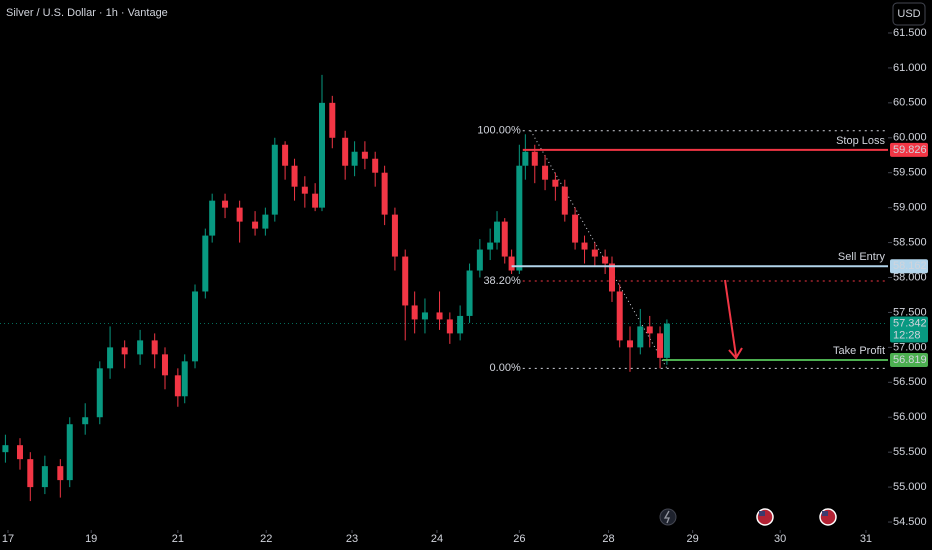  I want to click on x-tick-label: 26, so click(519, 539).